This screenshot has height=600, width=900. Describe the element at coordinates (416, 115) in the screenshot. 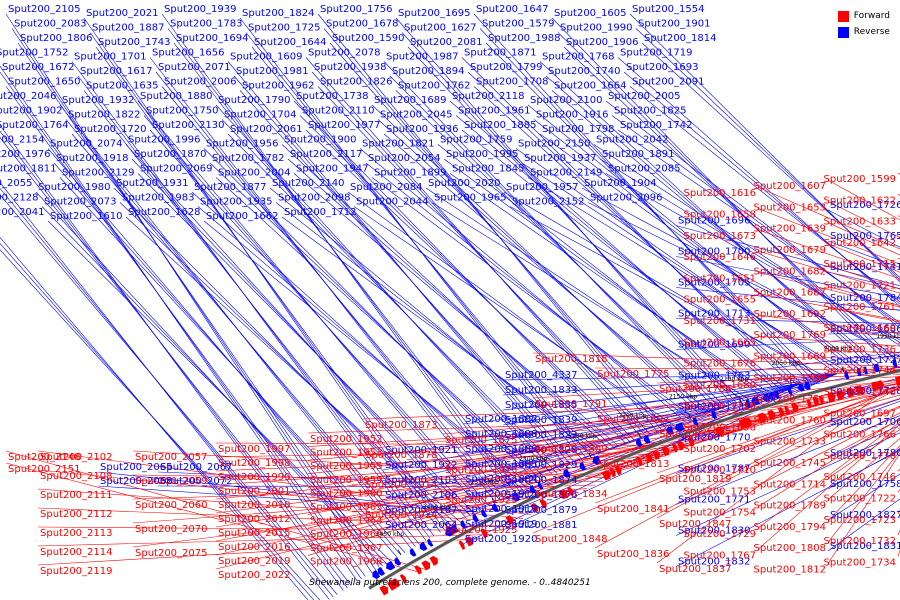

I see `gene-label-reverse: Sput200_2045` at that location.